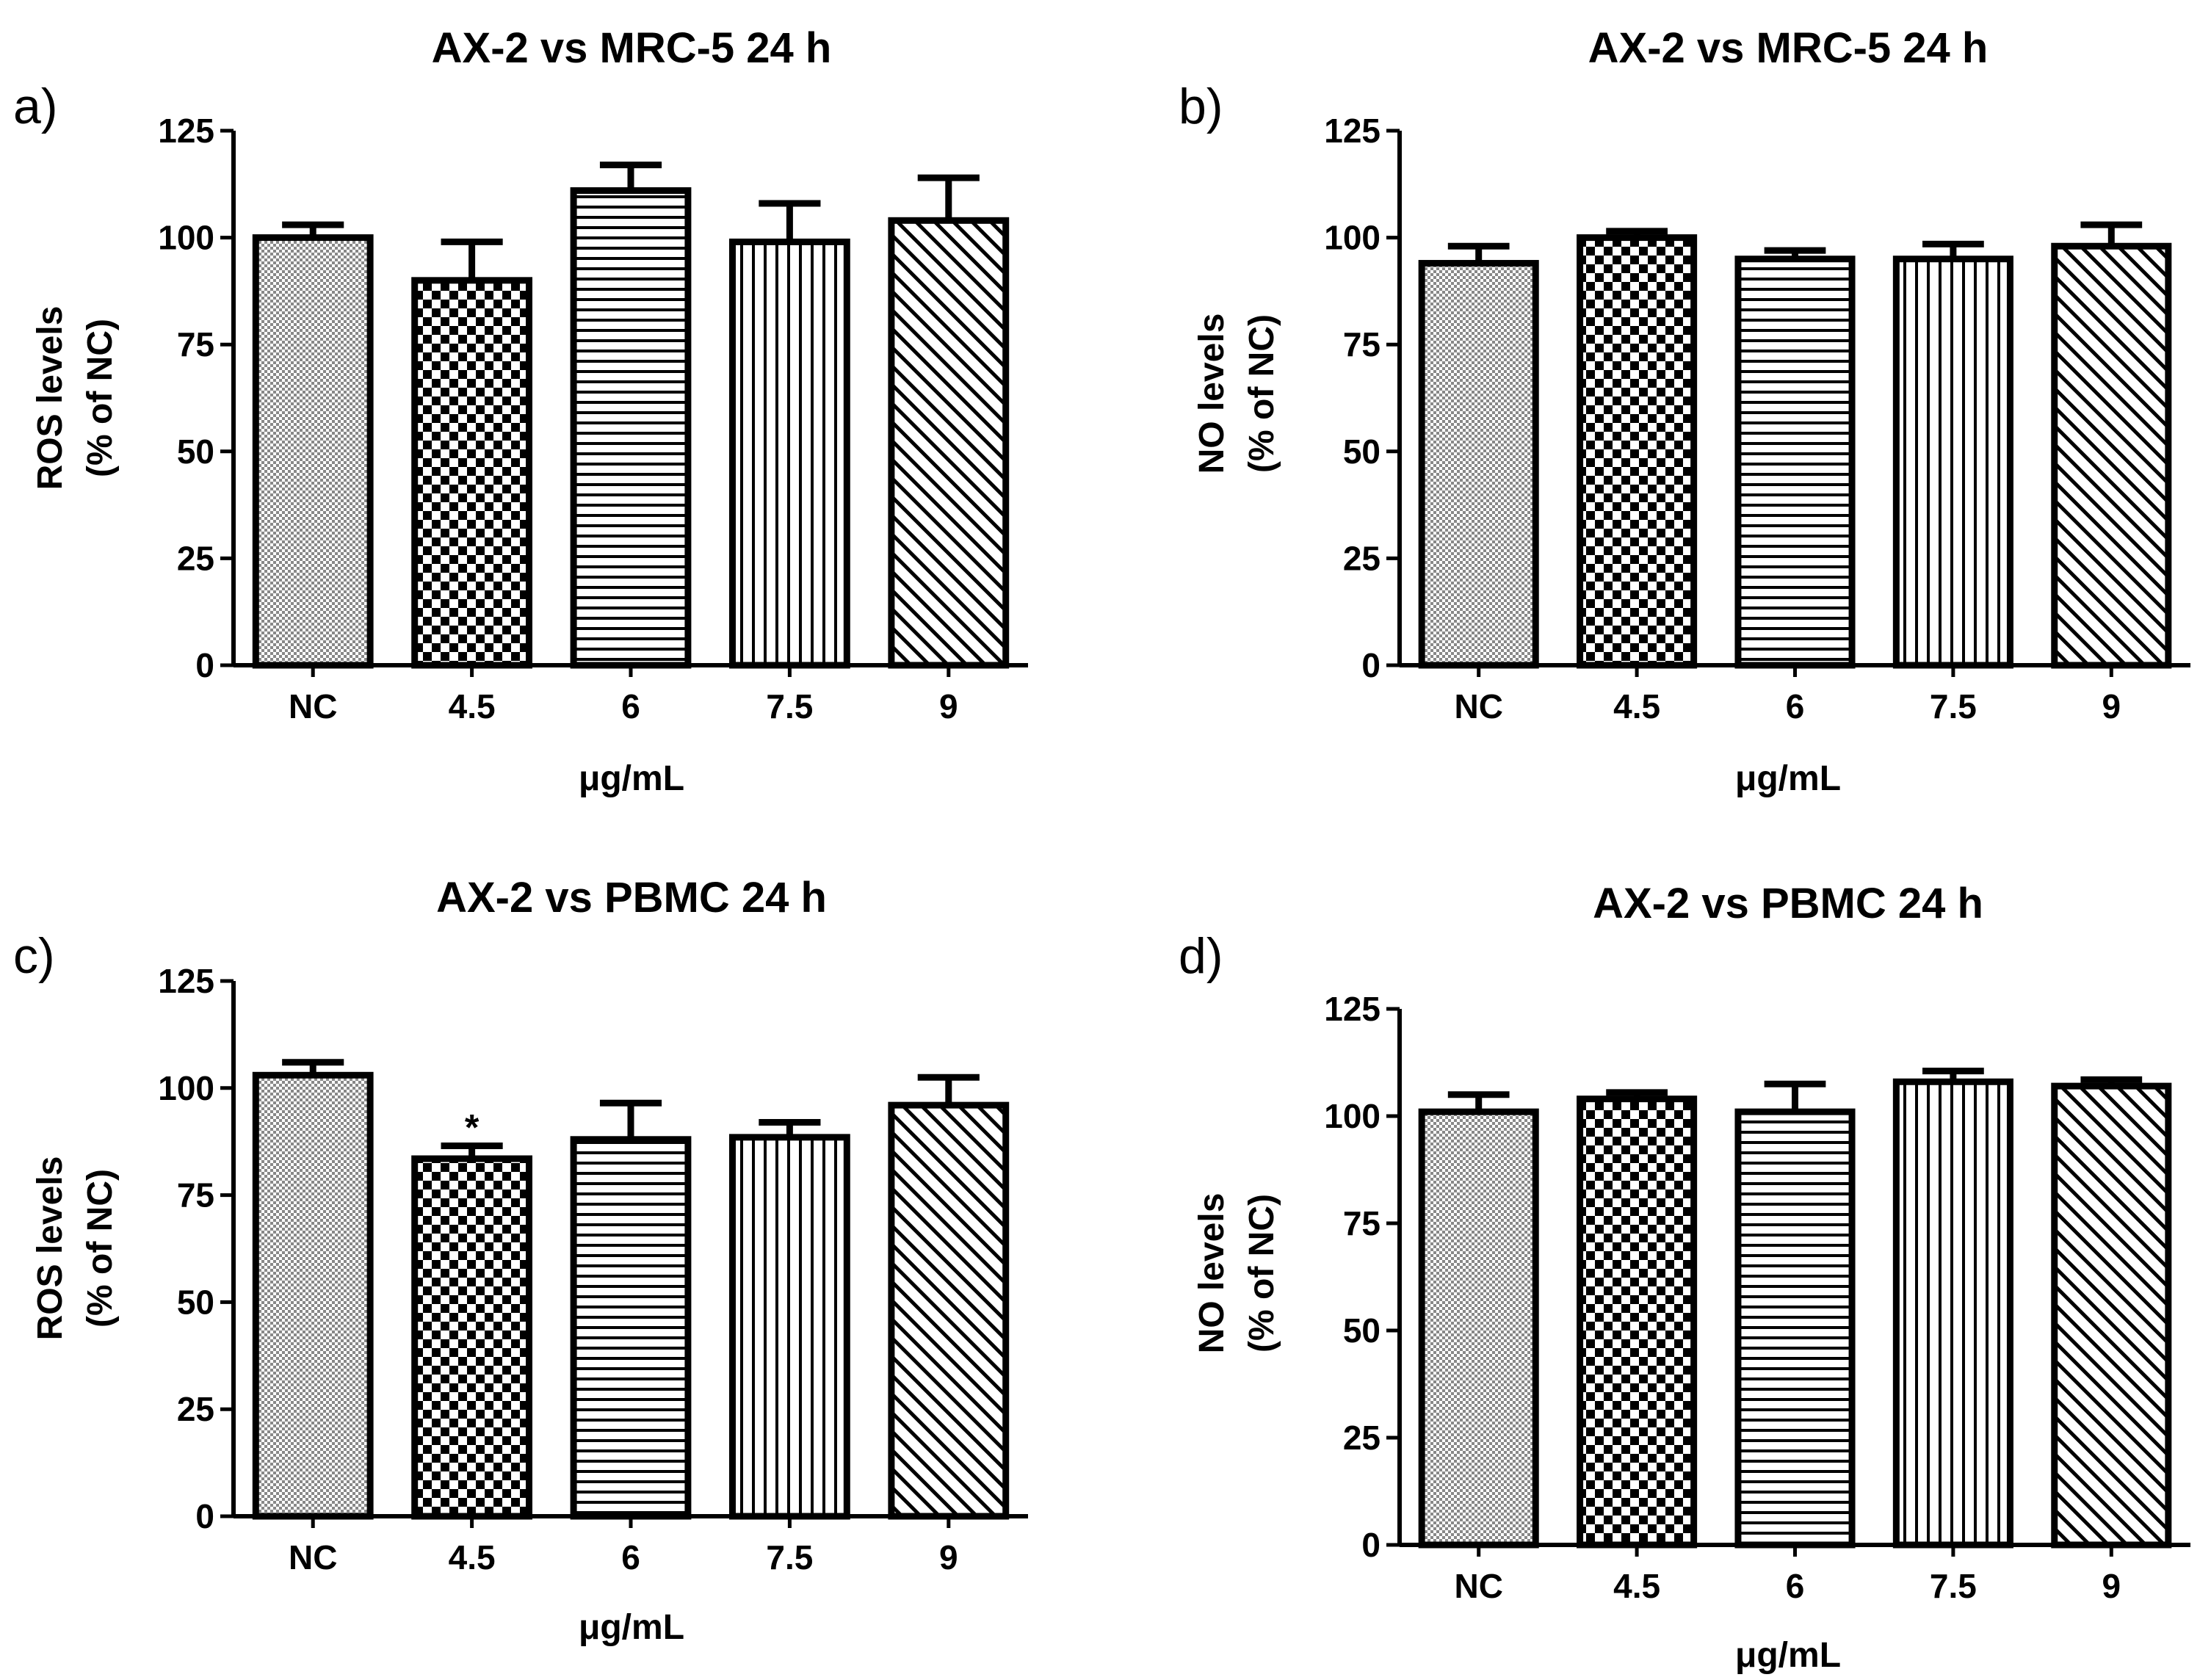 Image resolution: width=2211 pixels, height=1680 pixels. What do you see at coordinates (1201, 106) in the screenshot?
I see `panel-label: b)` at bounding box center [1201, 106].